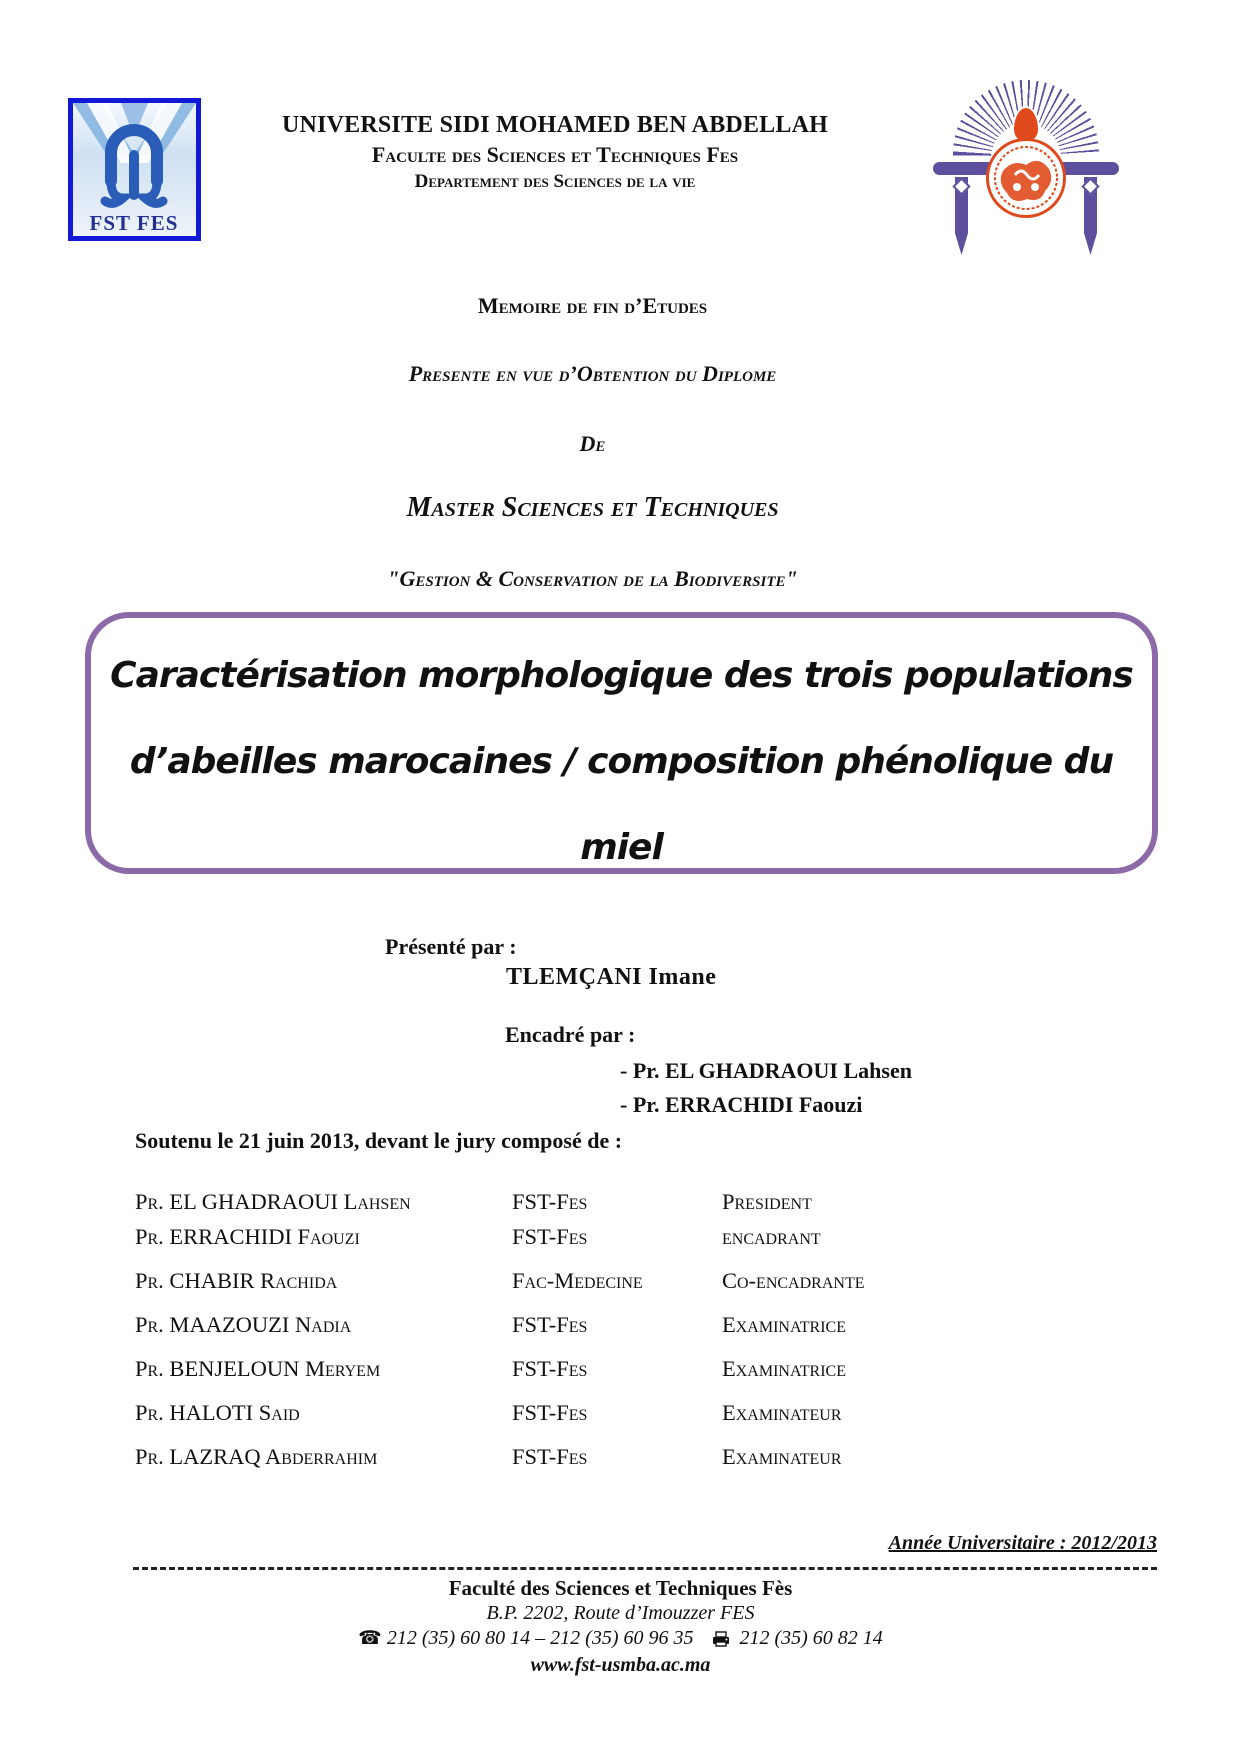 Image resolution: width=1241 pixels, height=1754 pixels. Describe the element at coordinates (630, 1413) in the screenshot. I see `jury-row: Pr. HALOTI Said FST-Fes Examinateur` at that location.